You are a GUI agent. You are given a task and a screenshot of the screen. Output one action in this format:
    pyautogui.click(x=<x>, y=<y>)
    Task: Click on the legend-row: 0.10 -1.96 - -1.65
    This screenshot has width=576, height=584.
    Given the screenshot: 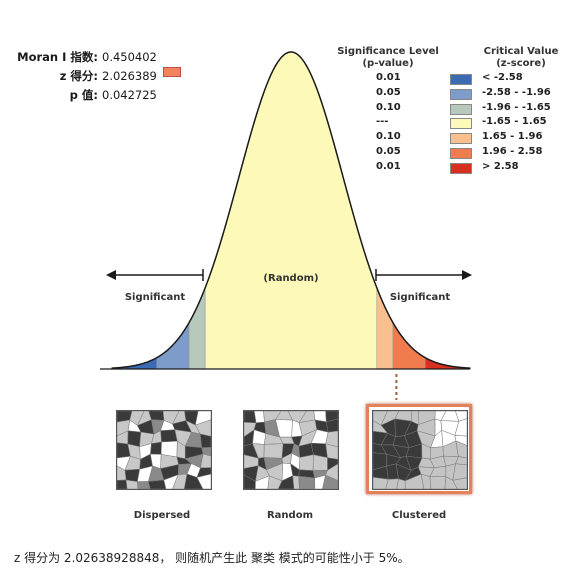 What is the action you would take?
    pyautogui.click(x=451, y=109)
    